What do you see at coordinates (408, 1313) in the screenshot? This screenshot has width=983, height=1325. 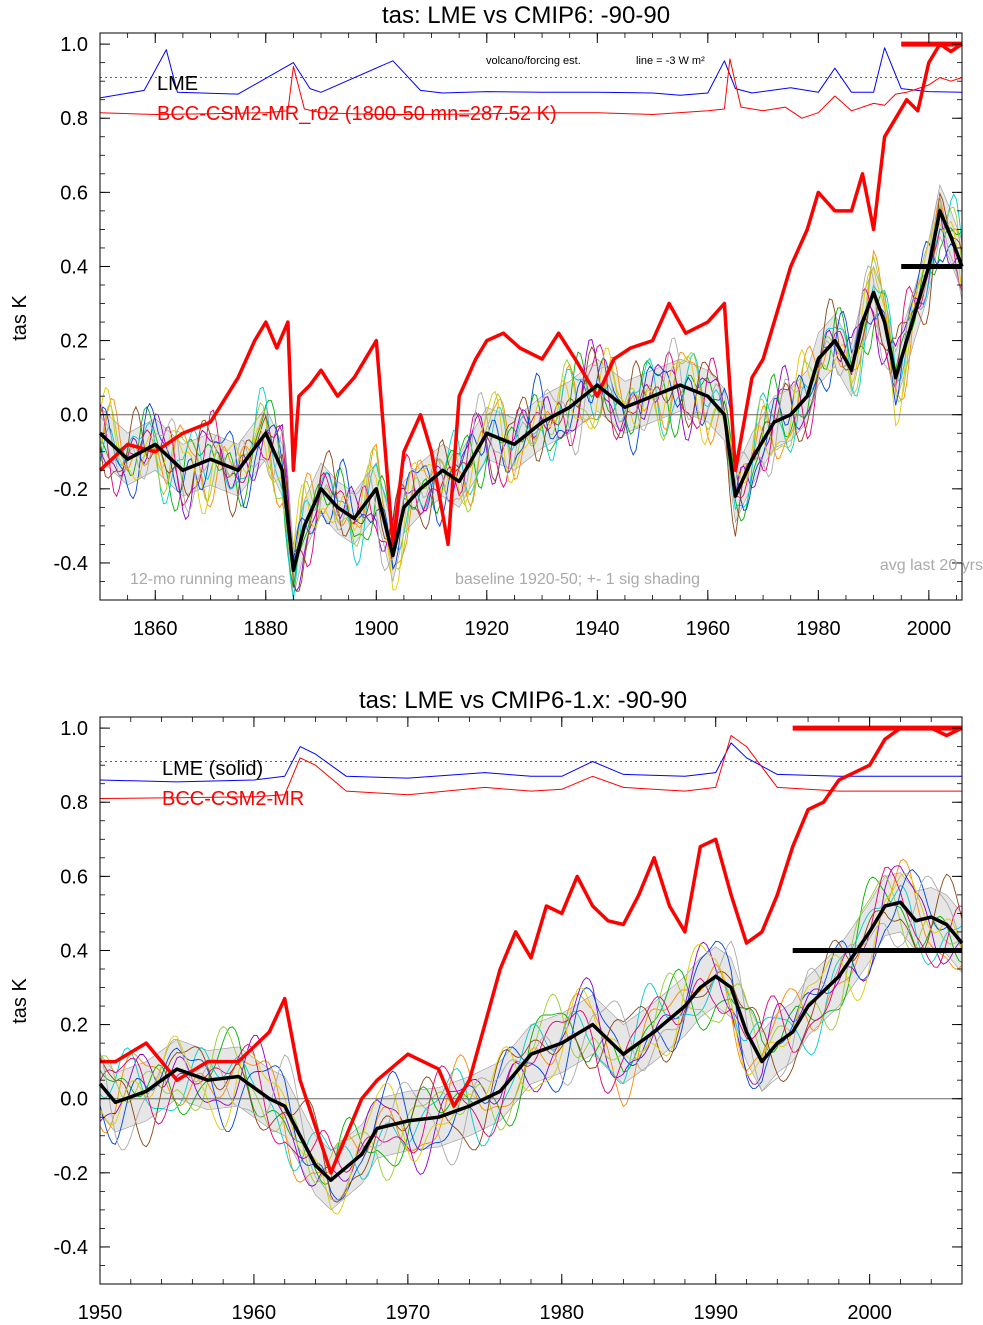 I see `x-tick-label: 1970` at bounding box center [408, 1313].